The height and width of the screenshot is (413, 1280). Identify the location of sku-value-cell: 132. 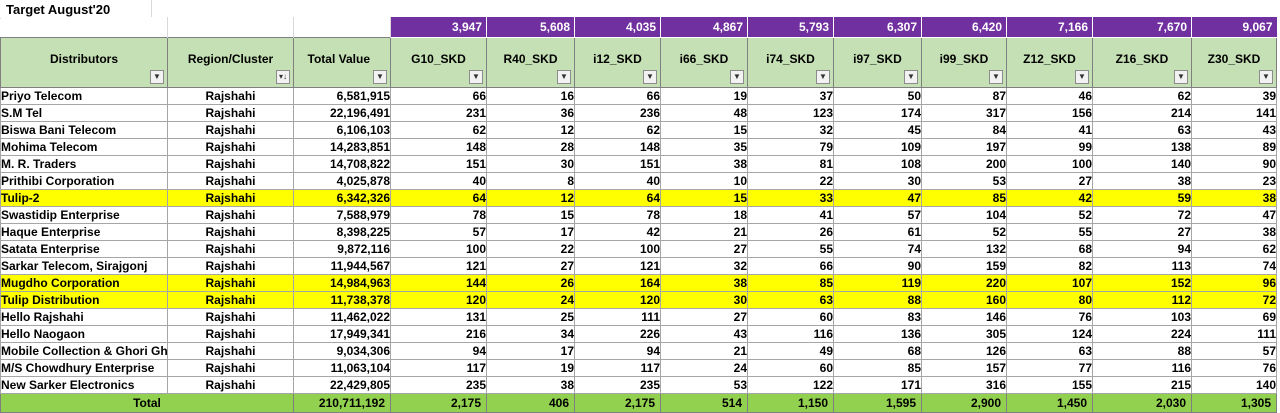
(964, 248).